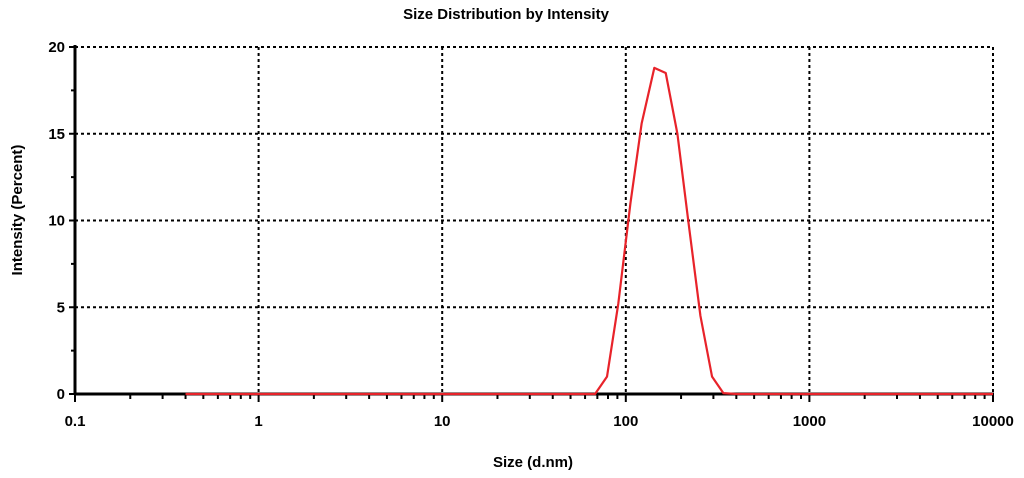 Image resolution: width=1024 pixels, height=478 pixels. Describe the element at coordinates (56, 134) in the screenshot. I see `y-tick-label: 15` at that location.